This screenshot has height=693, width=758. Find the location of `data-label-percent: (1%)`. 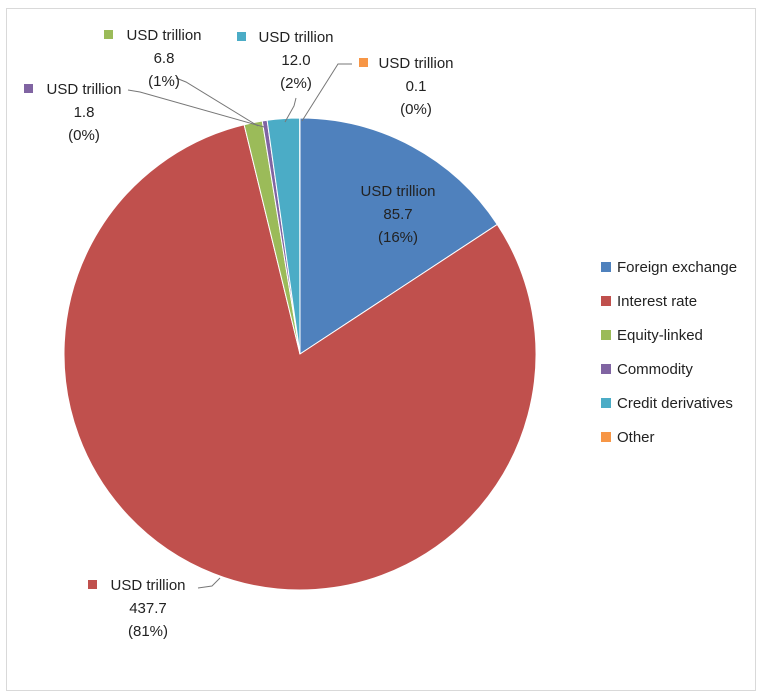

data-label-percent: (1%) is located at coordinates (164, 81).